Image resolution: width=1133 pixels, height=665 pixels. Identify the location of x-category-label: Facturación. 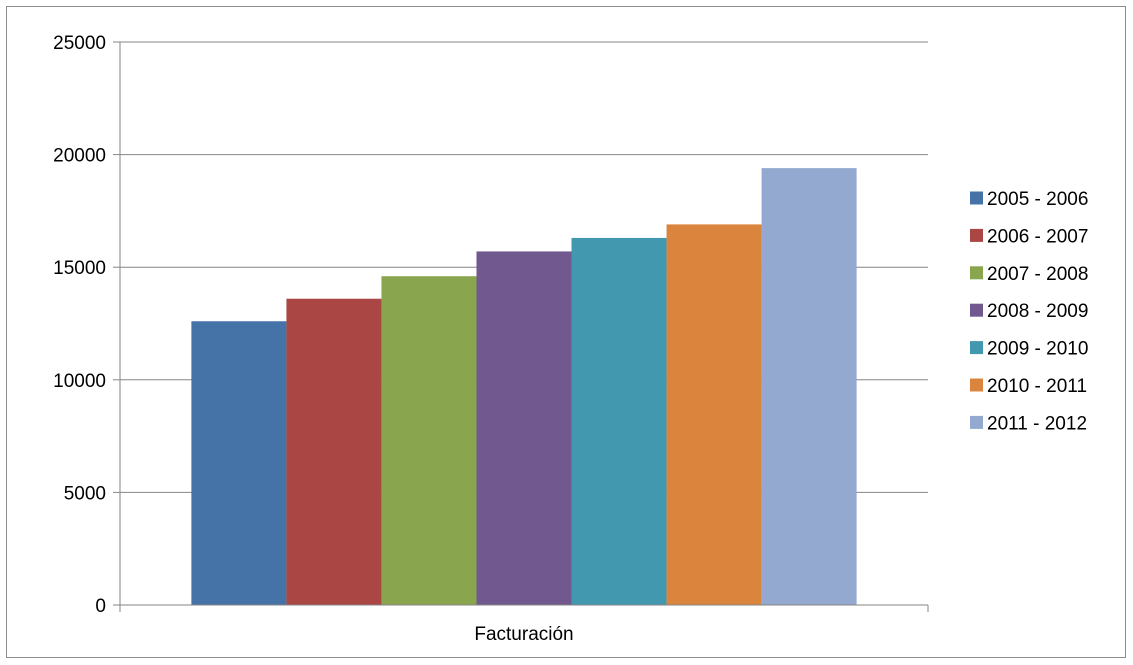
(523, 634).